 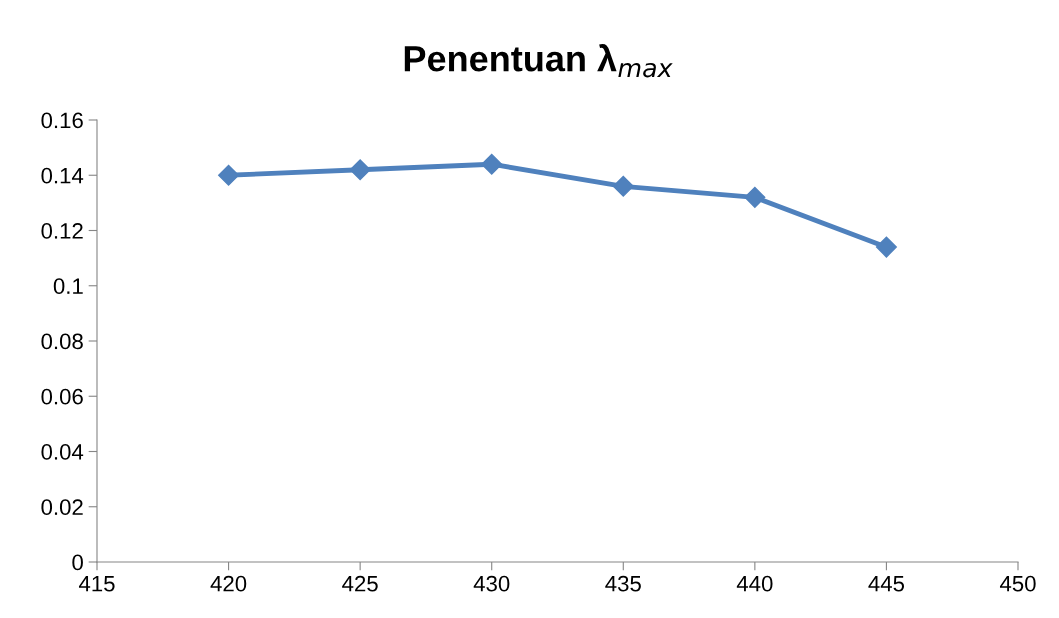 I want to click on y-tick-label: 0.12, so click(x=62, y=231).